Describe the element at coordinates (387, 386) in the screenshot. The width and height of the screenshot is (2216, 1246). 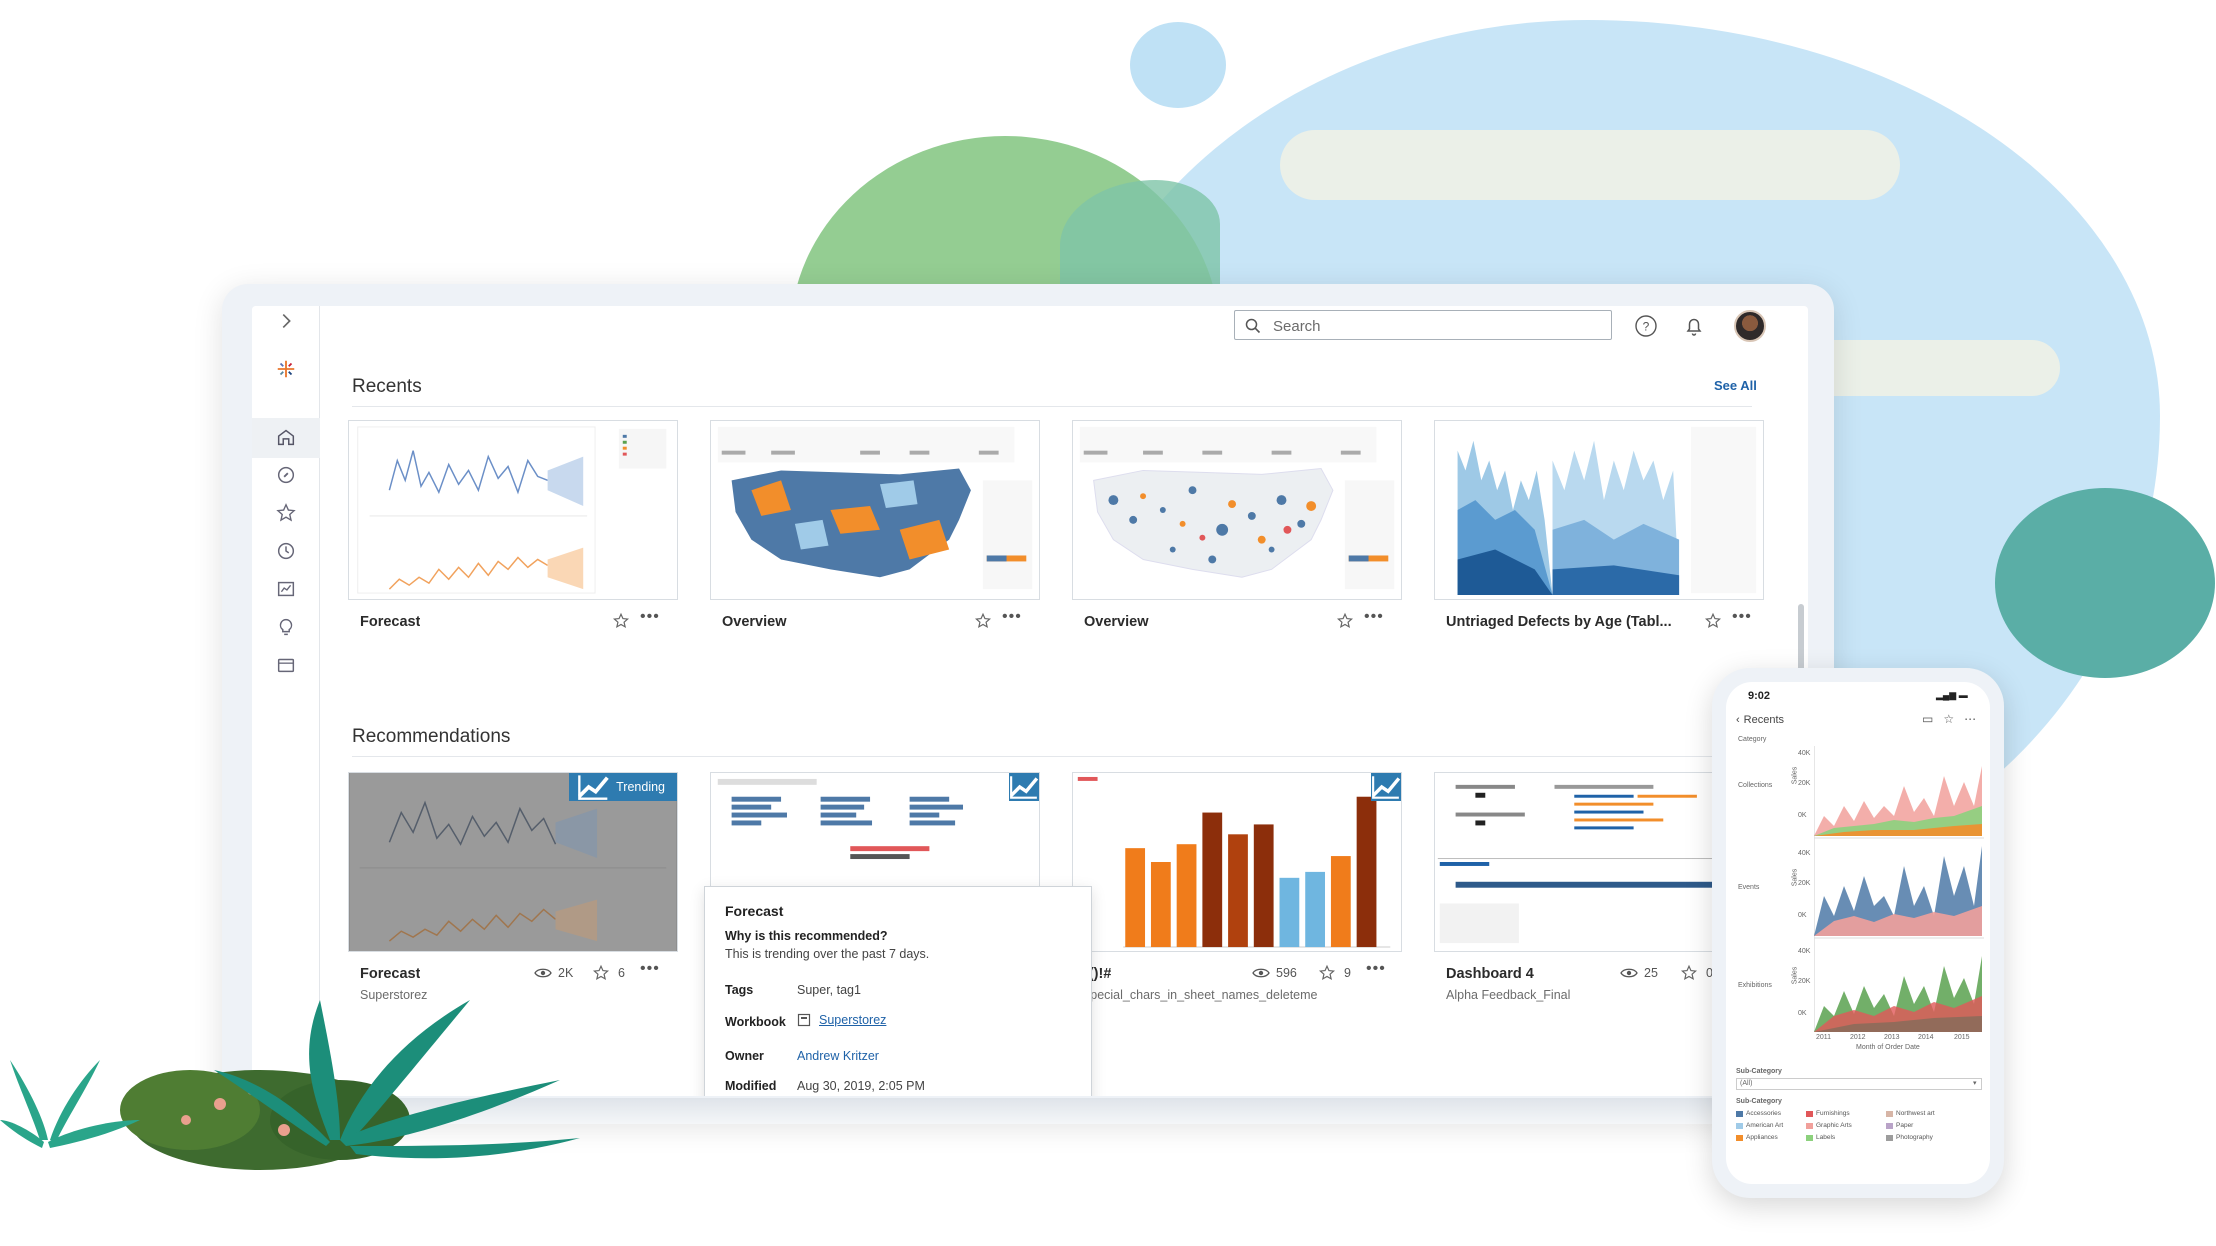
I see `recents-heading: Recents` at that location.